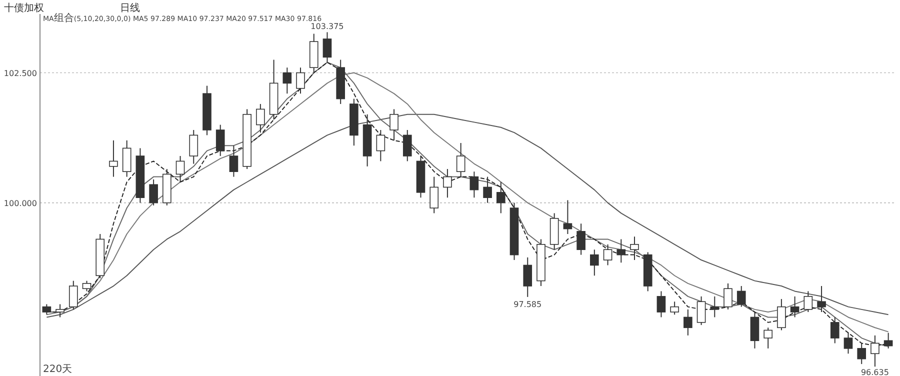 The width and height of the screenshot is (900, 376). What do you see at coordinates (327, 27) in the screenshot?
I see `annotation: 103.375` at bounding box center [327, 27].